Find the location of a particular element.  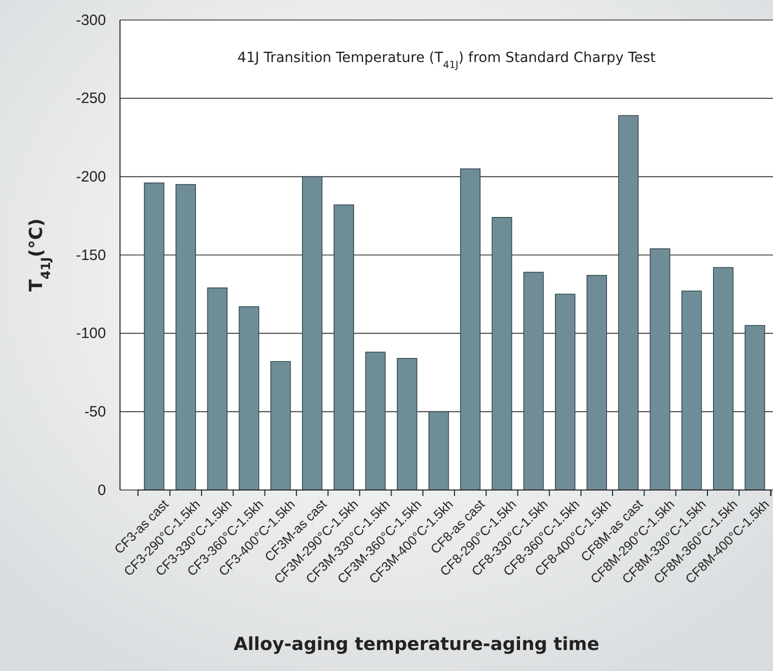

y-tick-label: -150 is located at coordinates (91, 255).